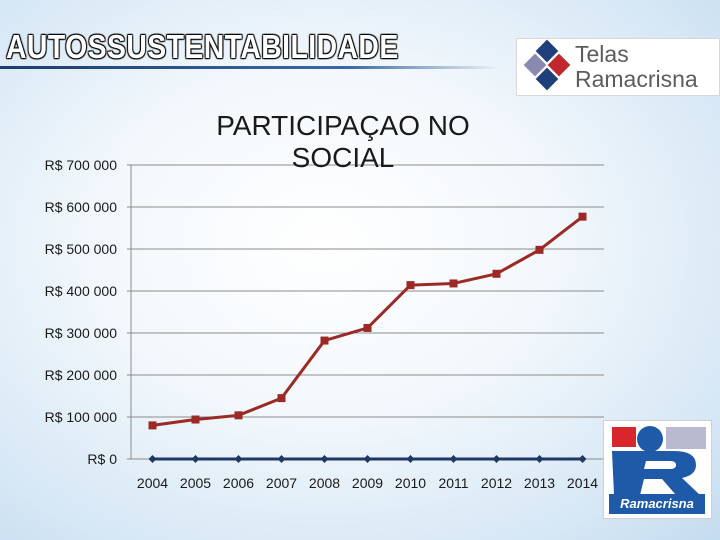 The height and width of the screenshot is (540, 720). What do you see at coordinates (81, 417) in the screenshot?
I see `y-tick-label: R$ 100 000` at bounding box center [81, 417].